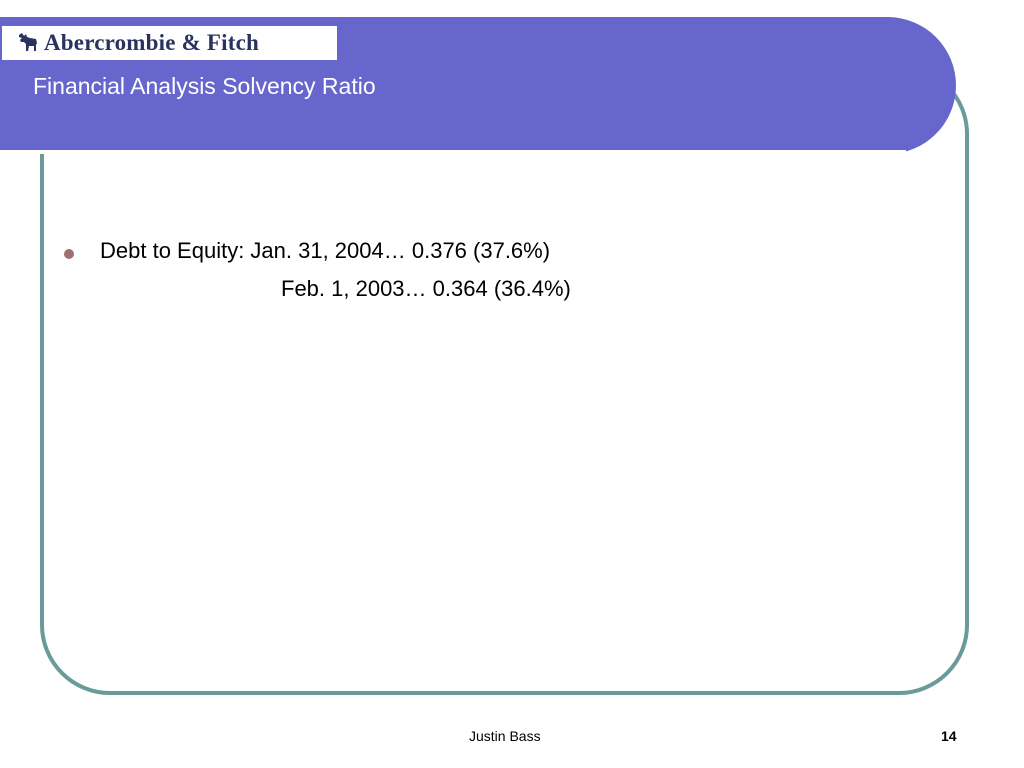  Describe the element at coordinates (69, 254) in the screenshot. I see `bullet-dot-icon` at that location.